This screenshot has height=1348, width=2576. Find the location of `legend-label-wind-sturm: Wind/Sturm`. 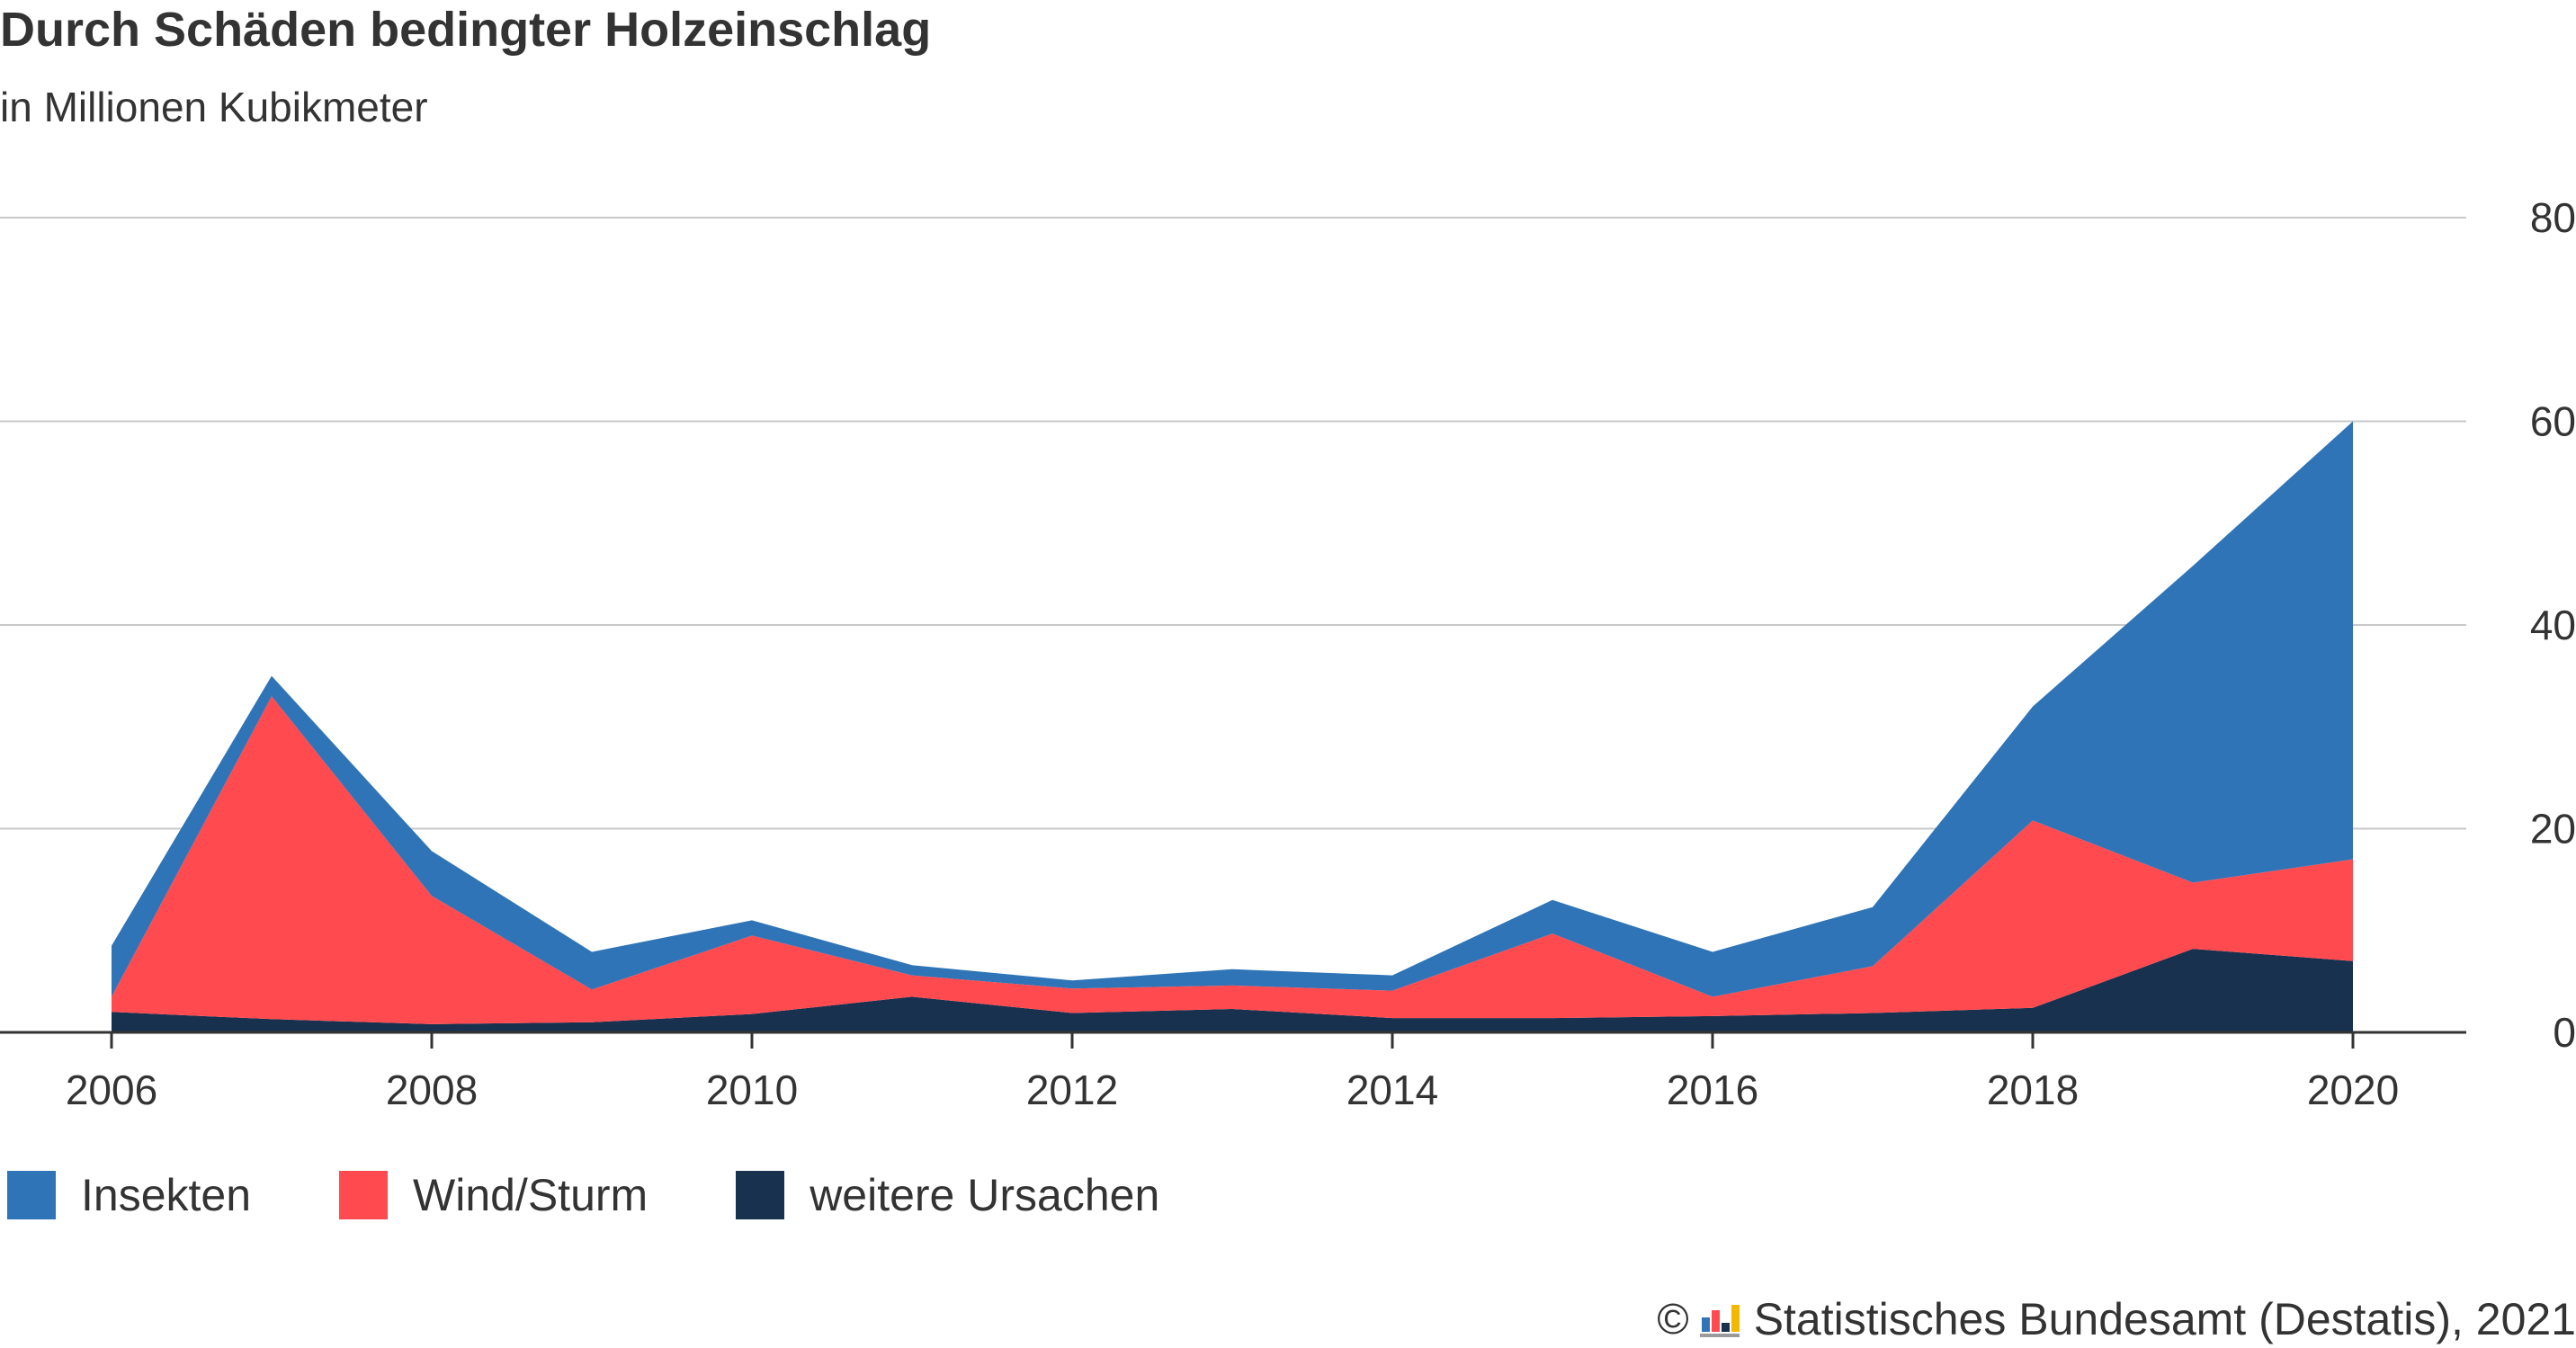

legend-label-wind-sturm: Wind/Sturm is located at coordinates (530, 1195).